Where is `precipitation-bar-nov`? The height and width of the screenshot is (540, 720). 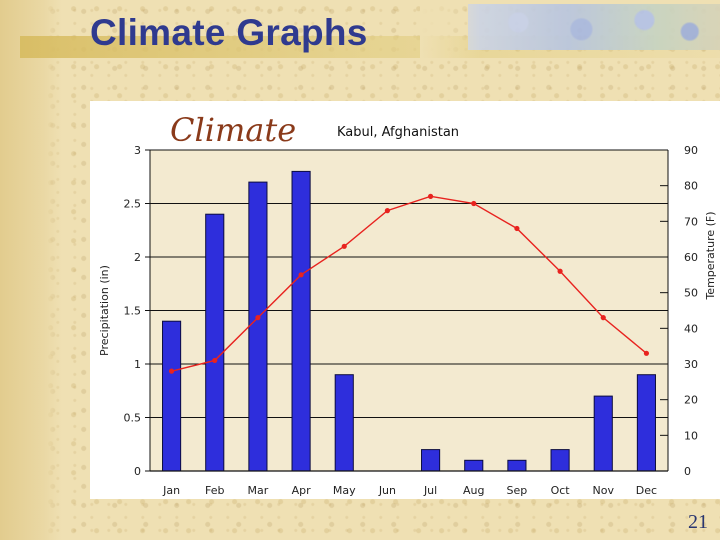 precipitation-bar-nov is located at coordinates (603, 433).